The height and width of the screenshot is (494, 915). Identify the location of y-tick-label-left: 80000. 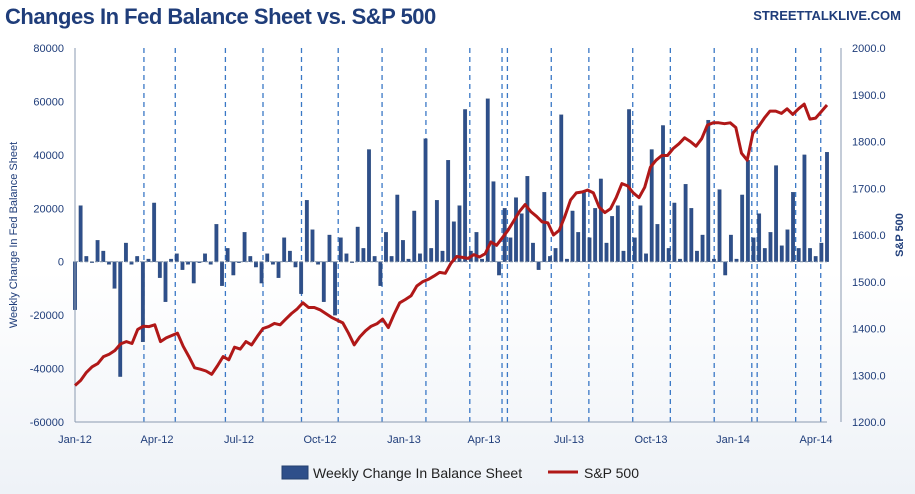
(48, 49).